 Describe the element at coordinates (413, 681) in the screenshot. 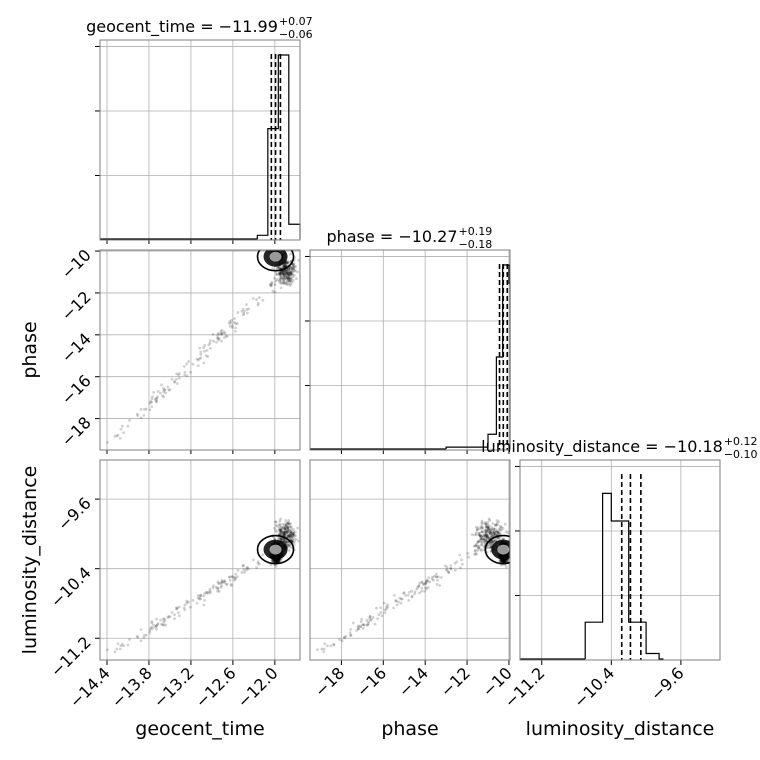

I see `x-tick-label: −14` at that location.